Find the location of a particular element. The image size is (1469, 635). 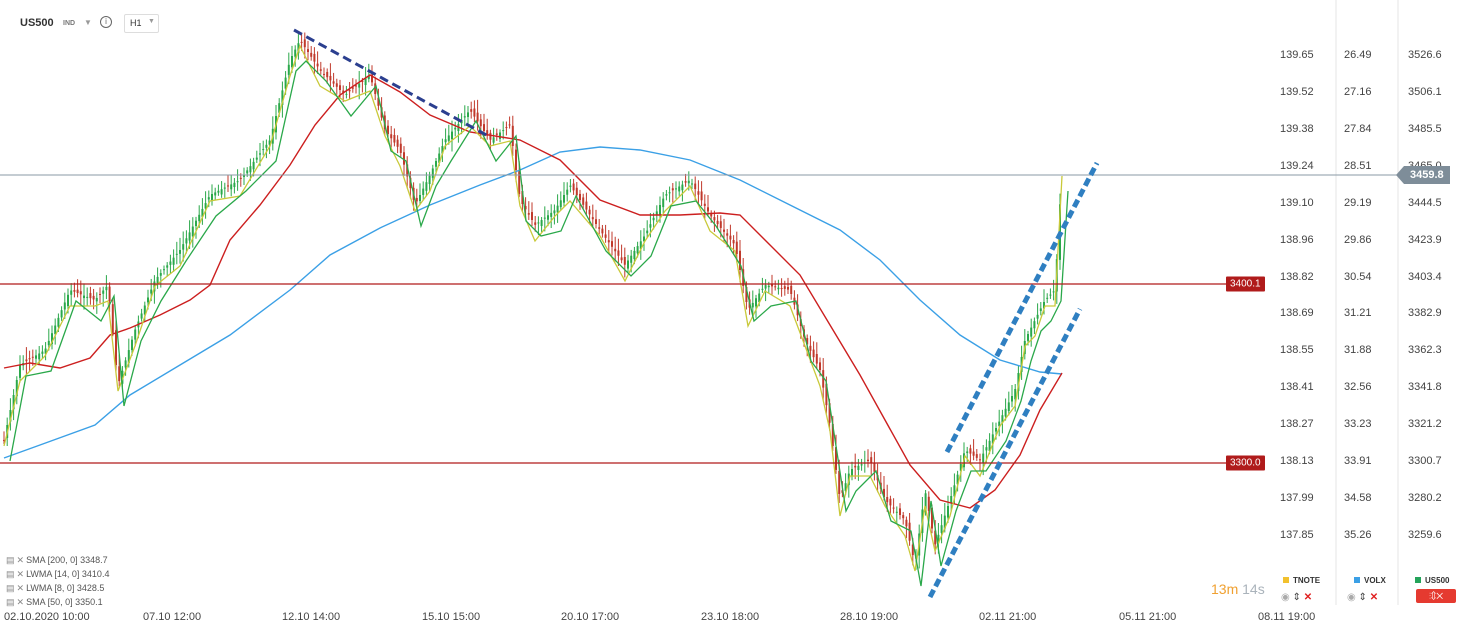

y-tick-us500: 3280.2 is located at coordinates (1425, 498).